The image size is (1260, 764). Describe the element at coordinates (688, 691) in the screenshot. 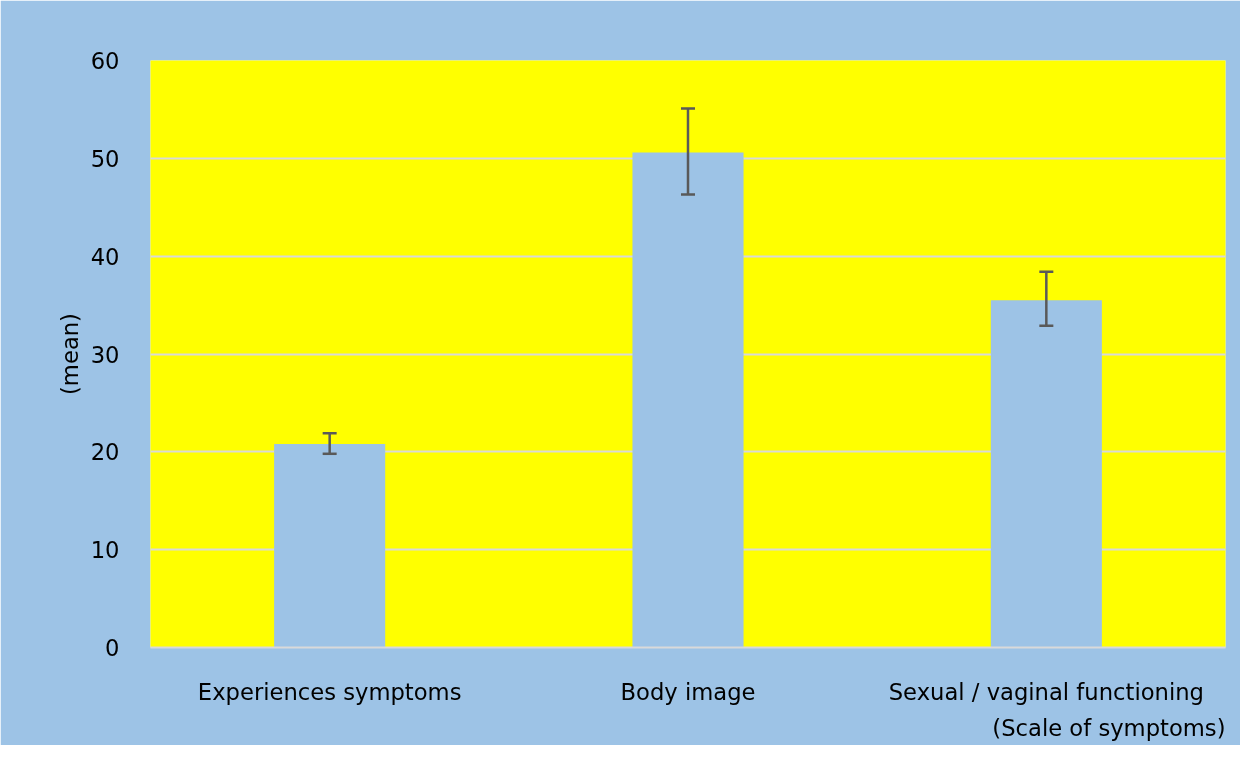

I see `x-tick-label: Body image` at that location.